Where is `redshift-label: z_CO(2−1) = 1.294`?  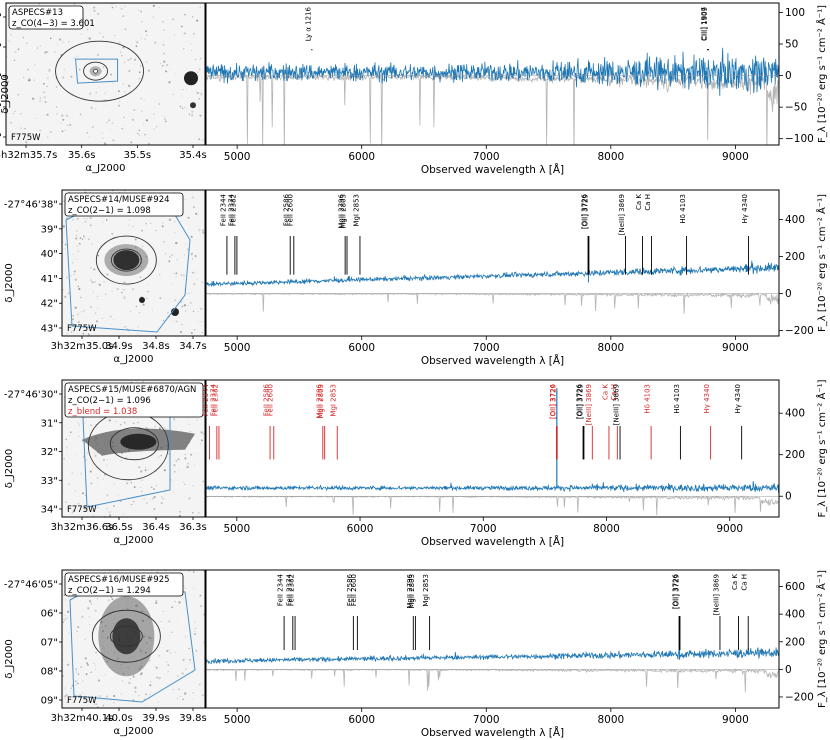
redshift-label: z_CO(2−1) = 1.294 is located at coordinates (109, 591).